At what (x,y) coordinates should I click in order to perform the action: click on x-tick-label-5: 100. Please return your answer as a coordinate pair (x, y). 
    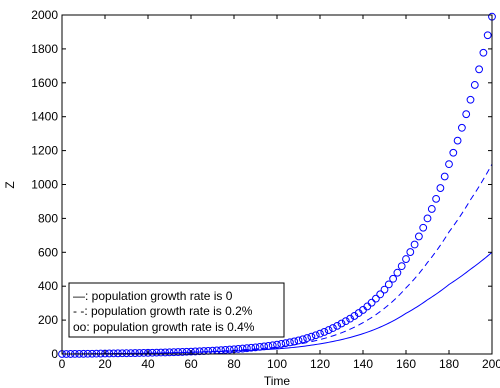
    Looking at the image, I should click on (277, 364).